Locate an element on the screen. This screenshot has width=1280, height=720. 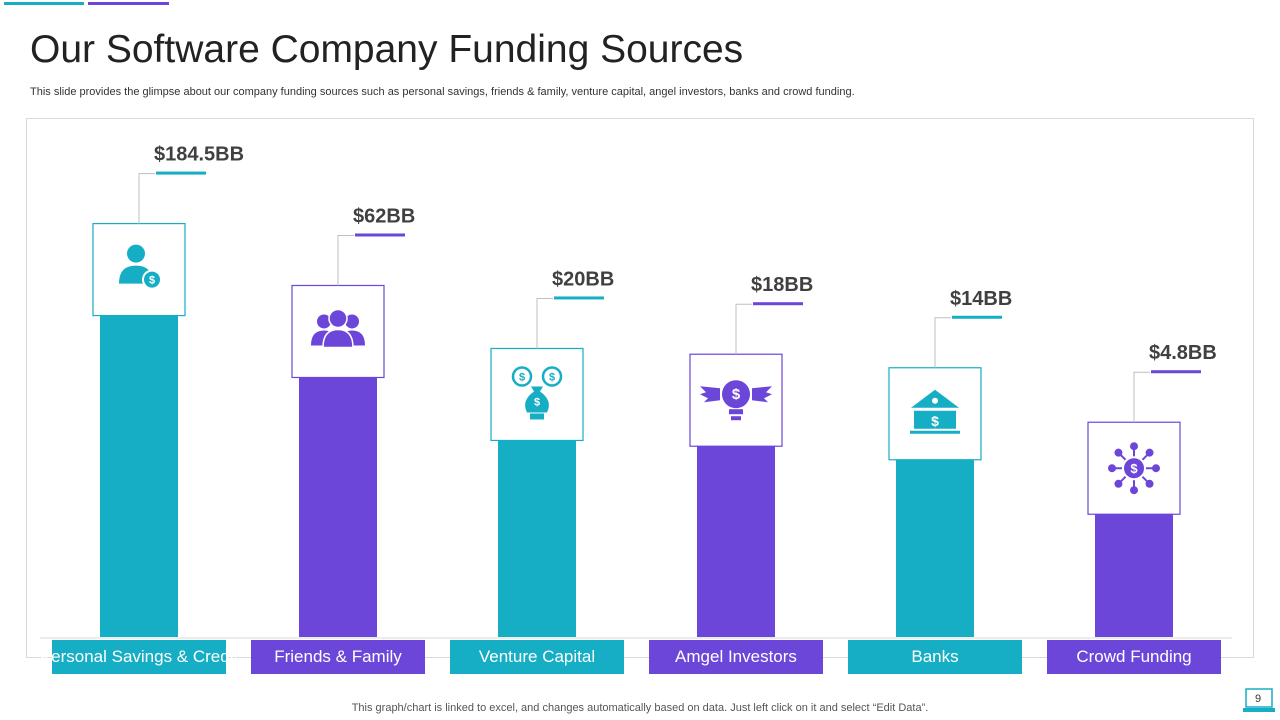
value-label-3: $18BB is located at coordinates (782, 285).